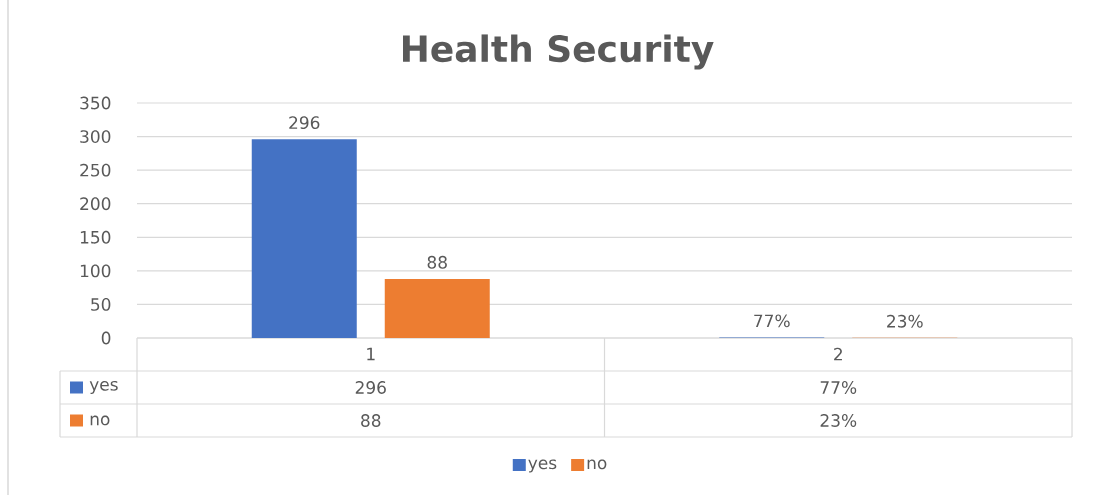 This screenshot has width=1094, height=495. What do you see at coordinates (905, 321) in the screenshot?
I see `text: 23%` at bounding box center [905, 321].